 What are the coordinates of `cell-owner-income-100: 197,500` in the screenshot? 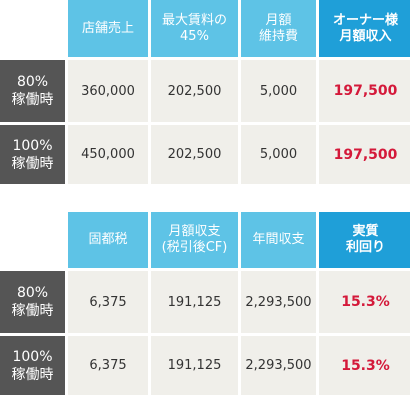 It's located at (364, 154).